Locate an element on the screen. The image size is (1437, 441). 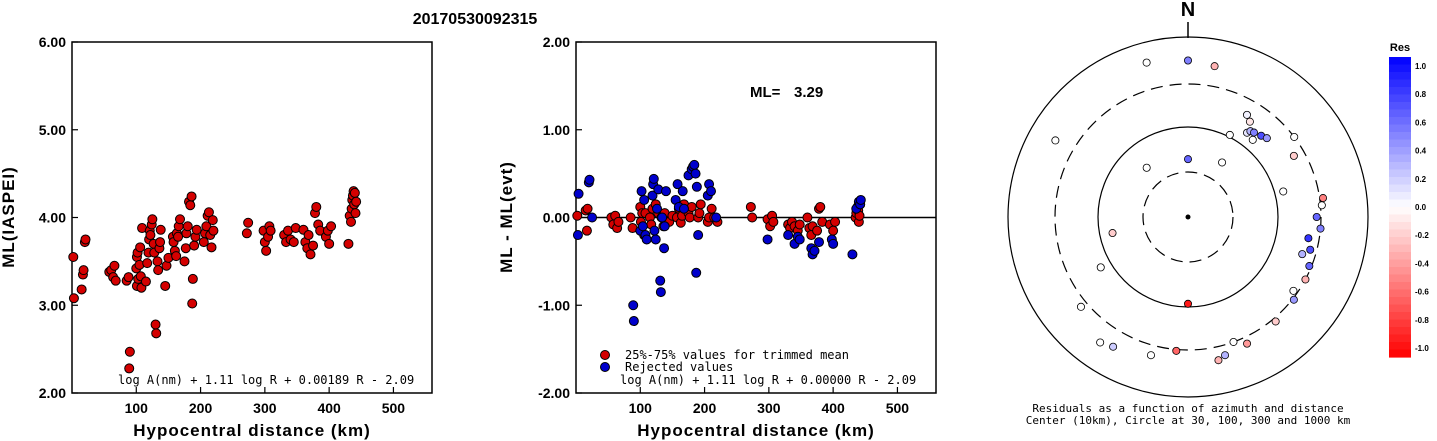
colorbar-tick-label: 0.4 is located at coordinates (1421, 151).